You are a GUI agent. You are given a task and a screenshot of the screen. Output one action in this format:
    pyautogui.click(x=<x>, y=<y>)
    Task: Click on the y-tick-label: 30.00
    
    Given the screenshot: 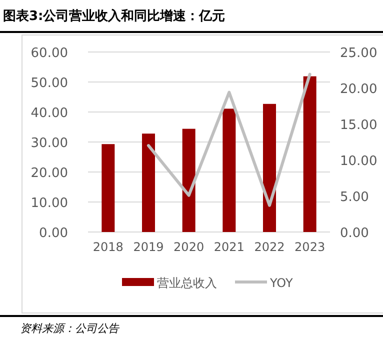 What is the action you would take?
    pyautogui.click(x=49, y=143)
    